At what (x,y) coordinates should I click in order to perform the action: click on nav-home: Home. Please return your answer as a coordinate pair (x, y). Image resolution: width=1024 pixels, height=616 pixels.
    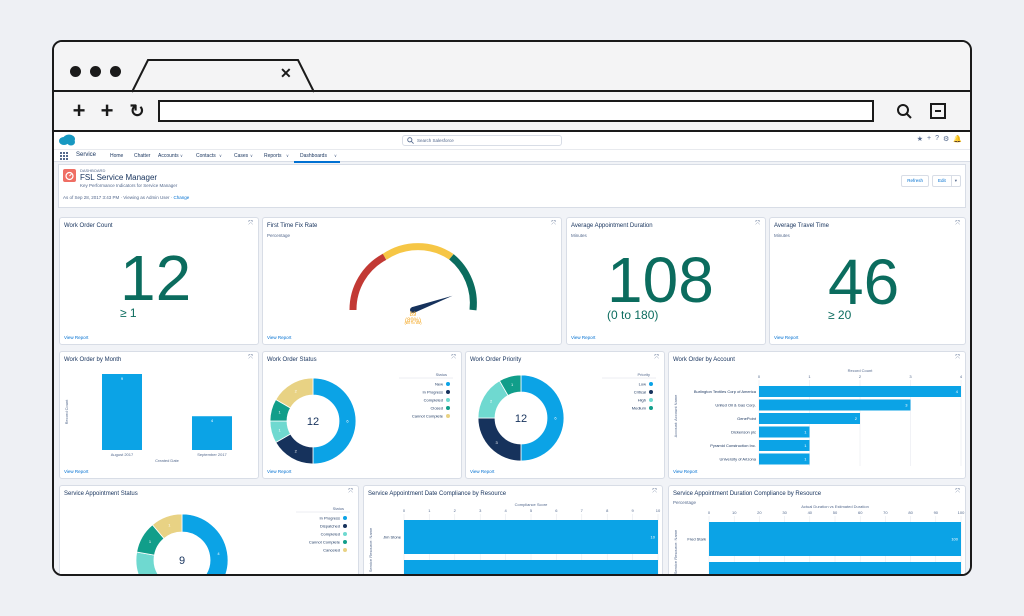
    Looking at the image, I should click on (117, 156).